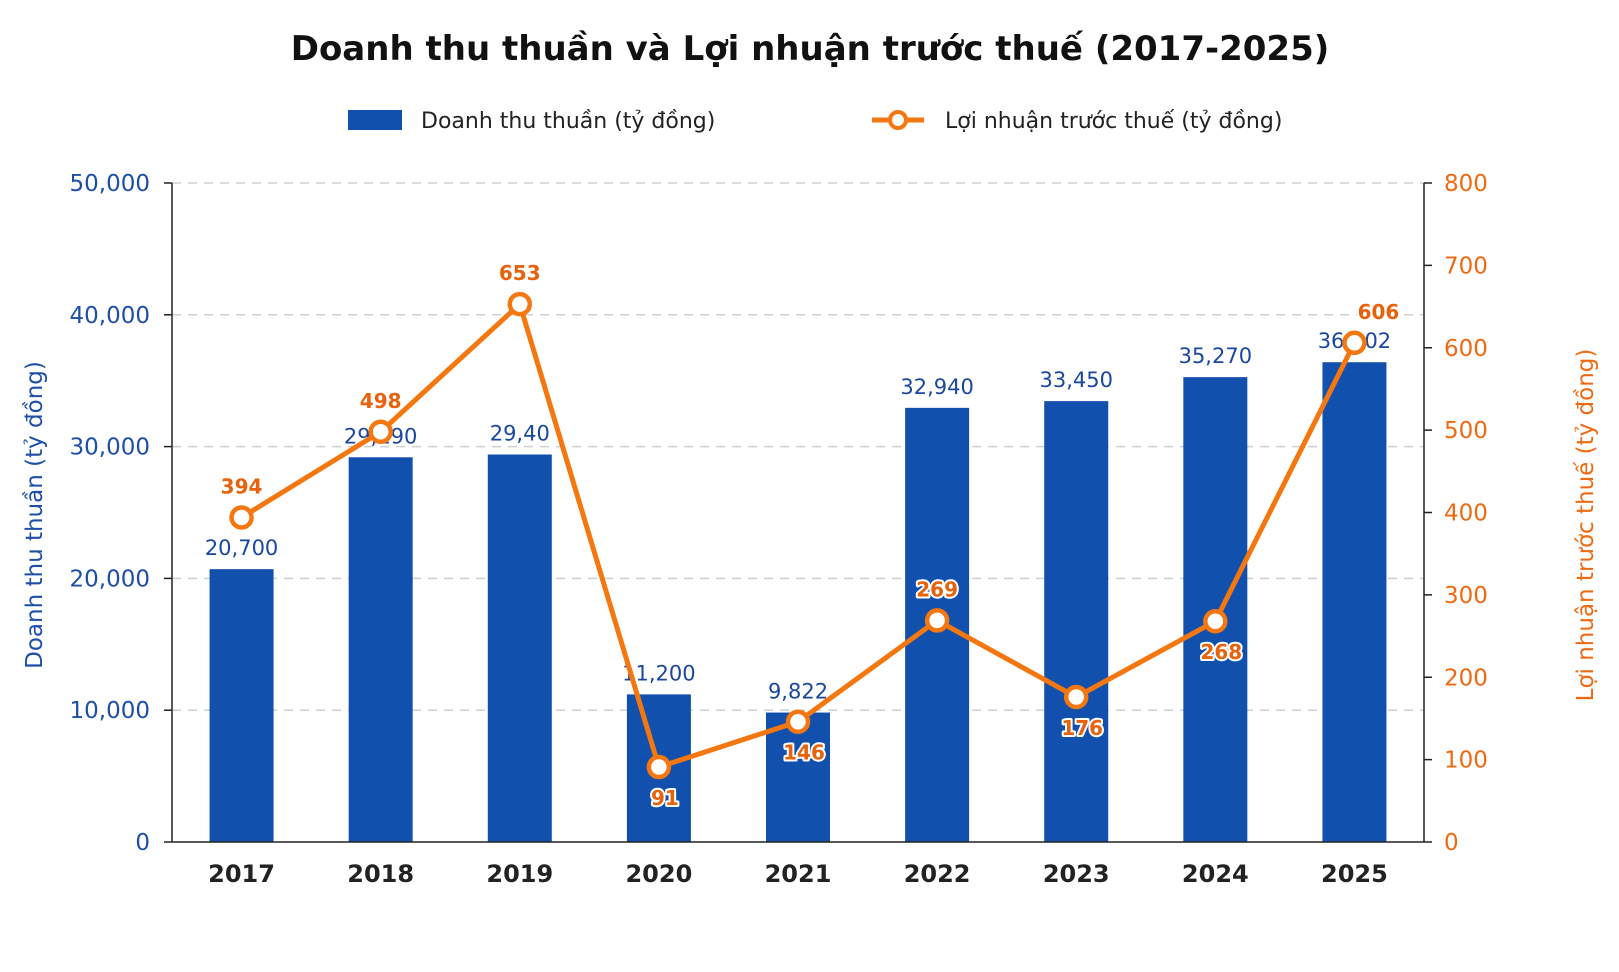 This screenshot has width=1619, height=972. What do you see at coordinates (1466, 266) in the screenshot?
I see `right-tick-label: 700` at bounding box center [1466, 266].